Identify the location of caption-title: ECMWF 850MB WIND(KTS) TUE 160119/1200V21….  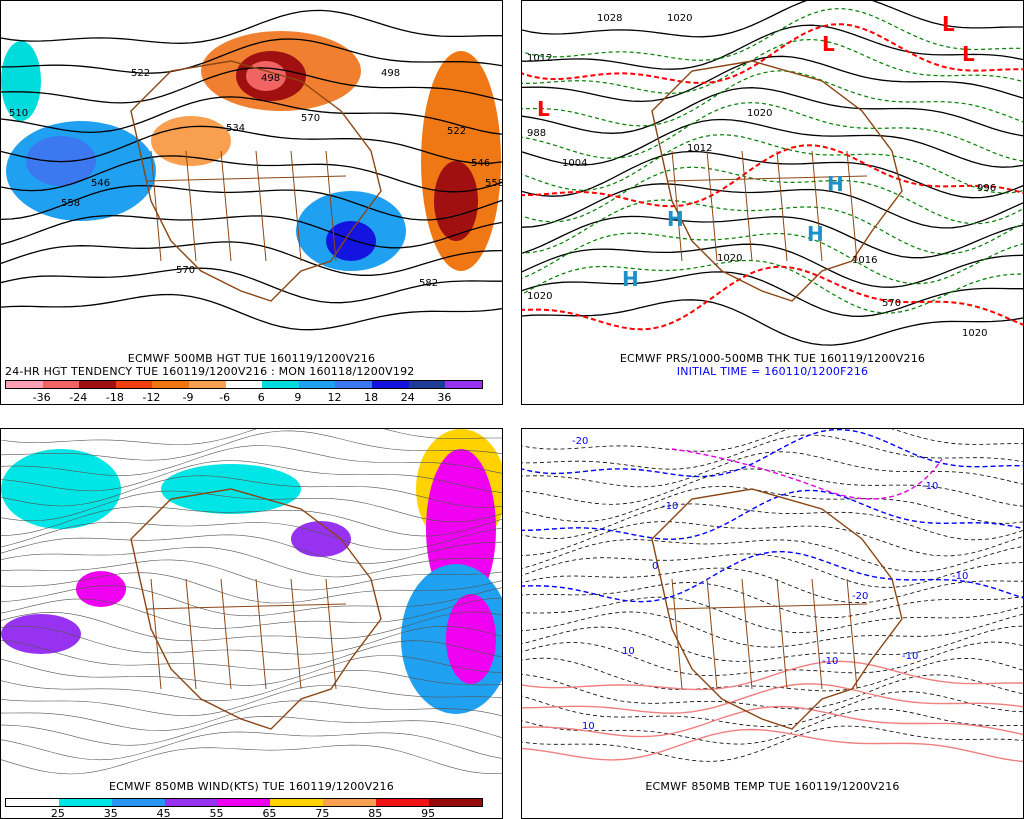
(251, 786).